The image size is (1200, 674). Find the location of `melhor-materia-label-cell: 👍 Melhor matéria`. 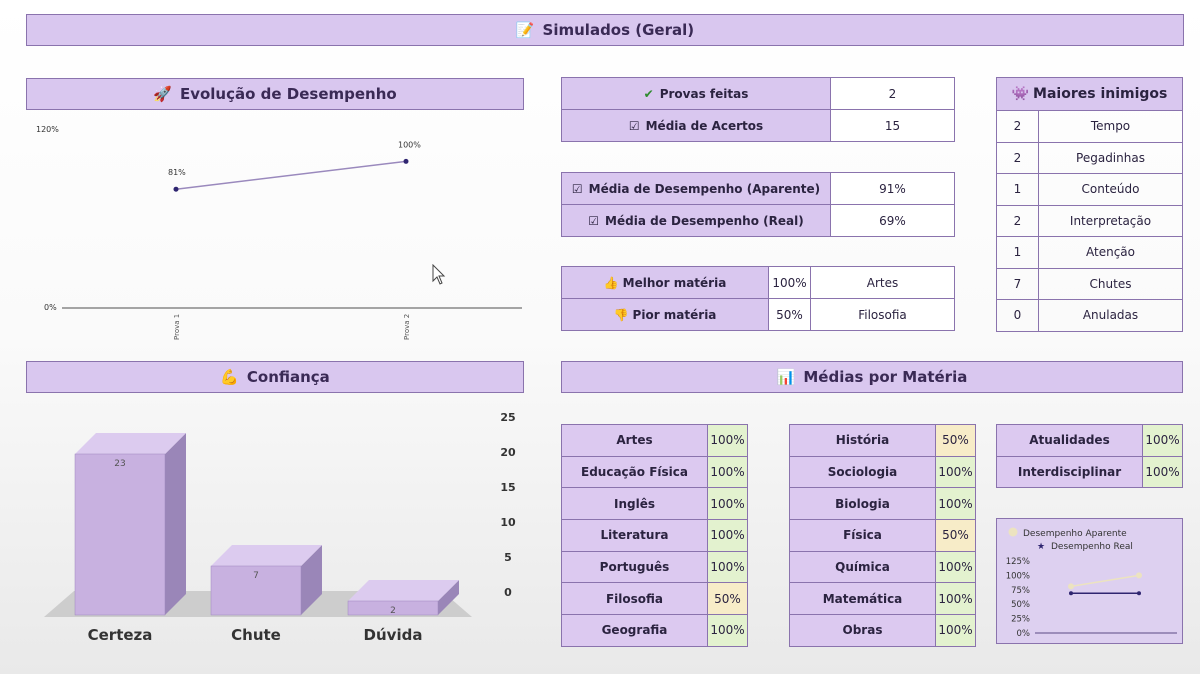

melhor-materia-label-cell: 👍 Melhor matéria is located at coordinates (665, 282).